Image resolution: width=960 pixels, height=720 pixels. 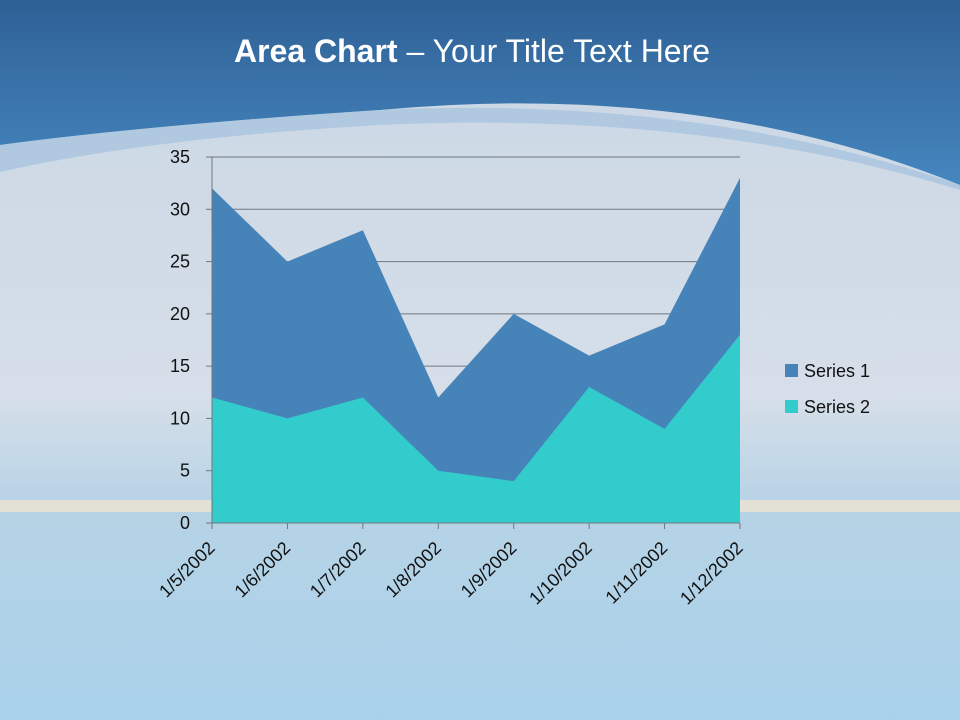 I want to click on slide-title: Area Chart – Your Title Text Here, so click(x=472, y=51).